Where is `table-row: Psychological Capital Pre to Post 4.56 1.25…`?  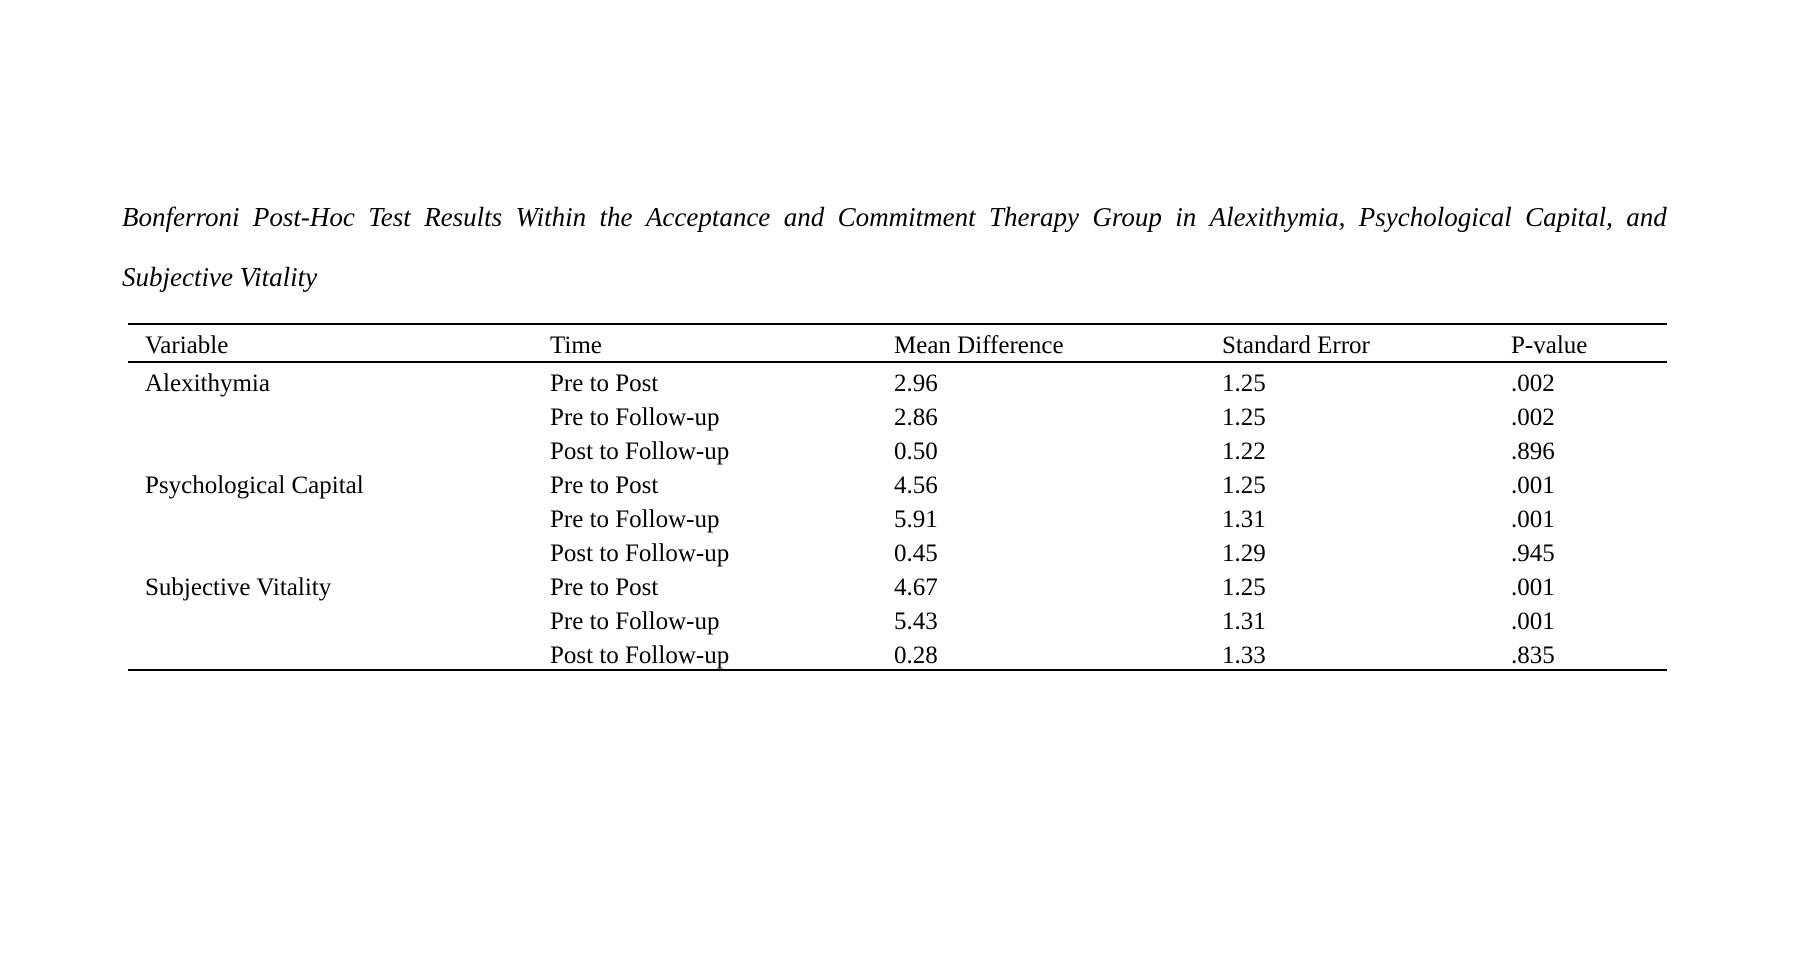 table-row: Psychological Capital Pre to Post 4.56 1.25… is located at coordinates (897, 482).